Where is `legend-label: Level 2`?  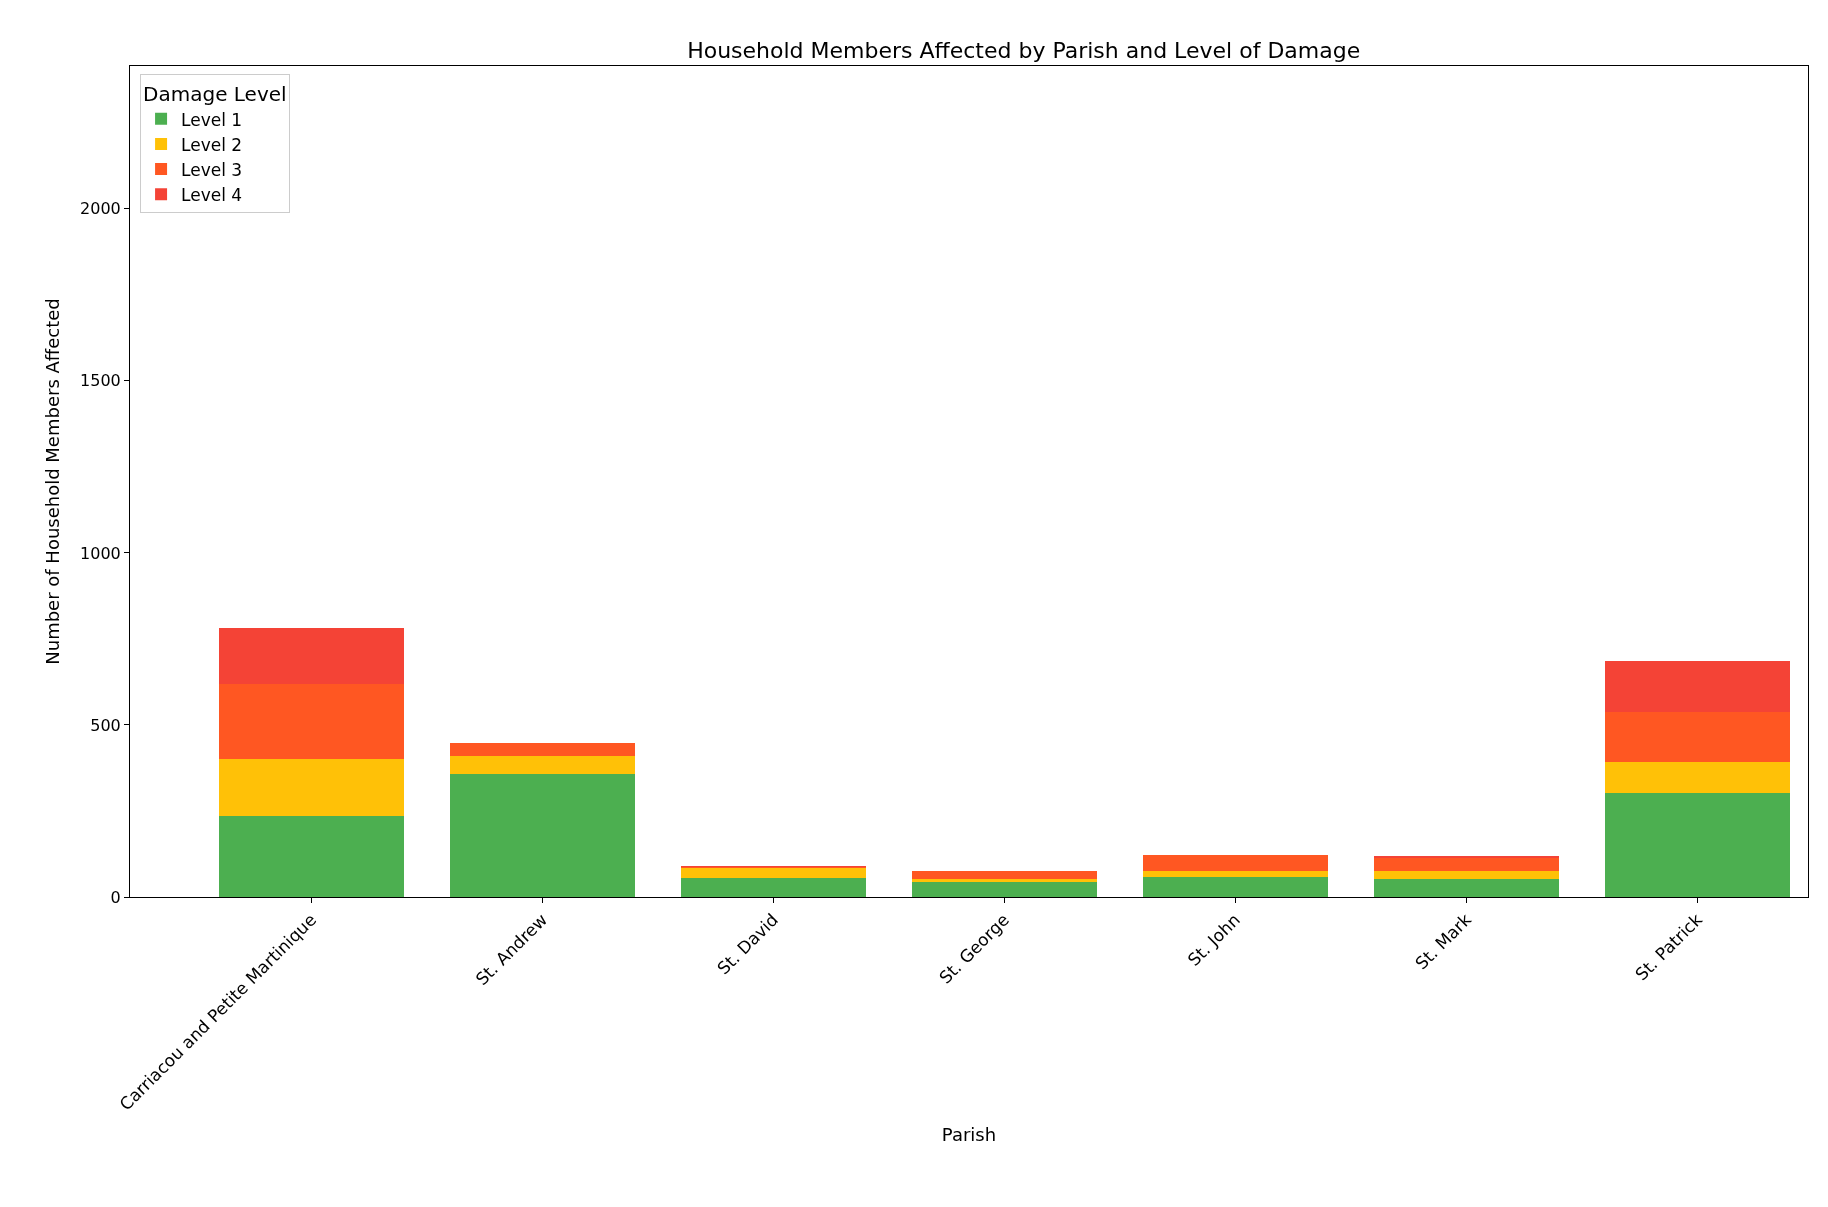 legend-label: Level 2 is located at coordinates (212, 144).